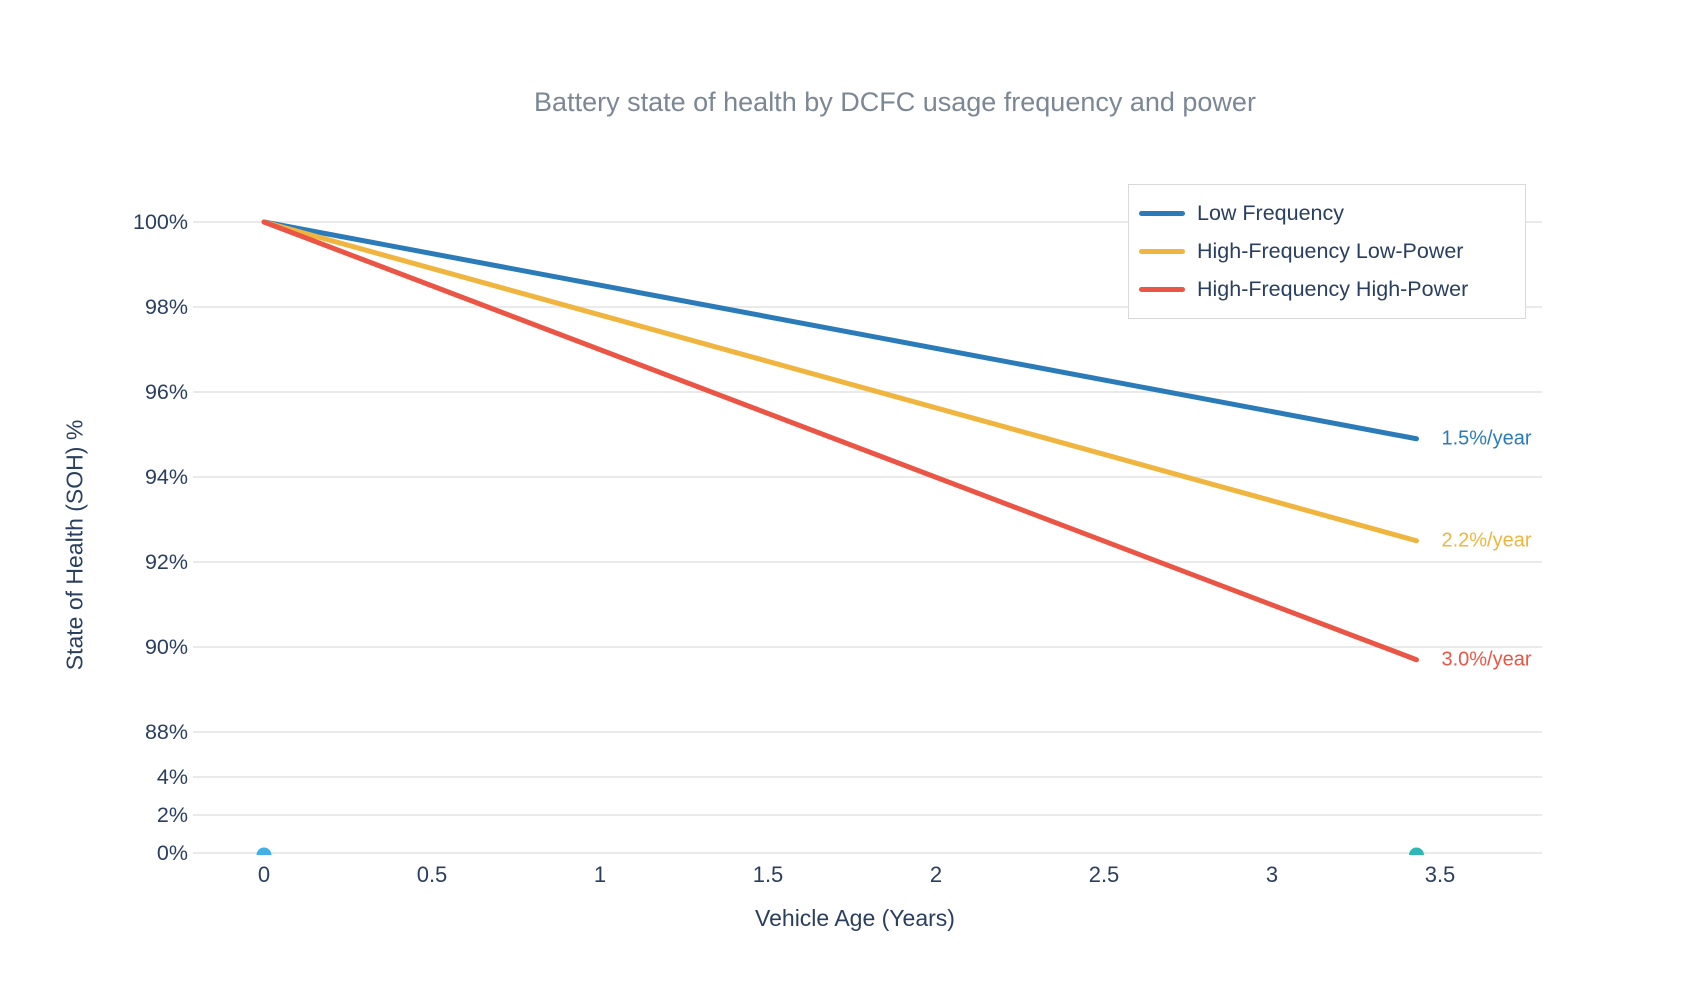  I want to click on y-tick-label-100: 100%, so click(160, 222).